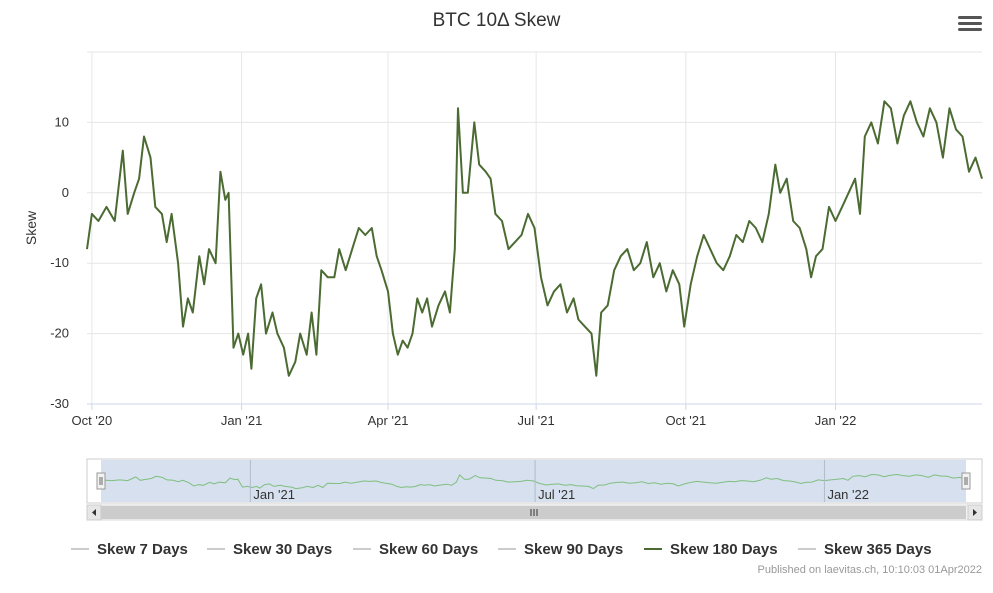 The image size is (993, 593). I want to click on navigator-series, so click(533, 481).